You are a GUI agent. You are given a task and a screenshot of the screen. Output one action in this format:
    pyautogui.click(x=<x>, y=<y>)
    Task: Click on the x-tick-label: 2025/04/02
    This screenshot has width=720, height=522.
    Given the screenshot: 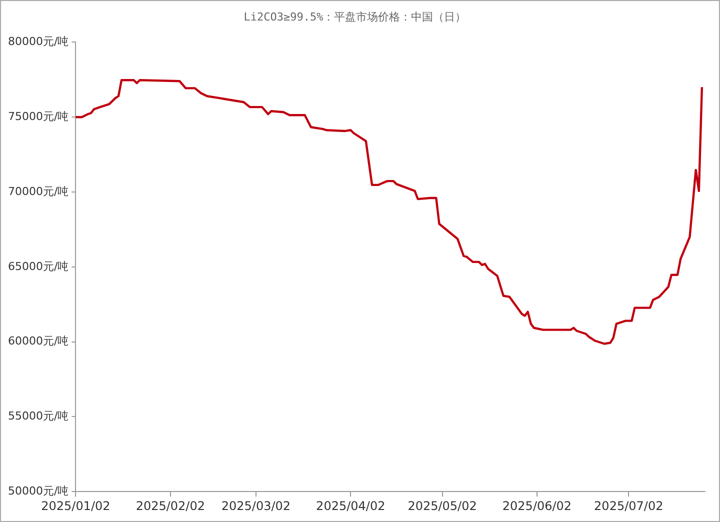 What is the action you would take?
    pyautogui.click(x=351, y=505)
    